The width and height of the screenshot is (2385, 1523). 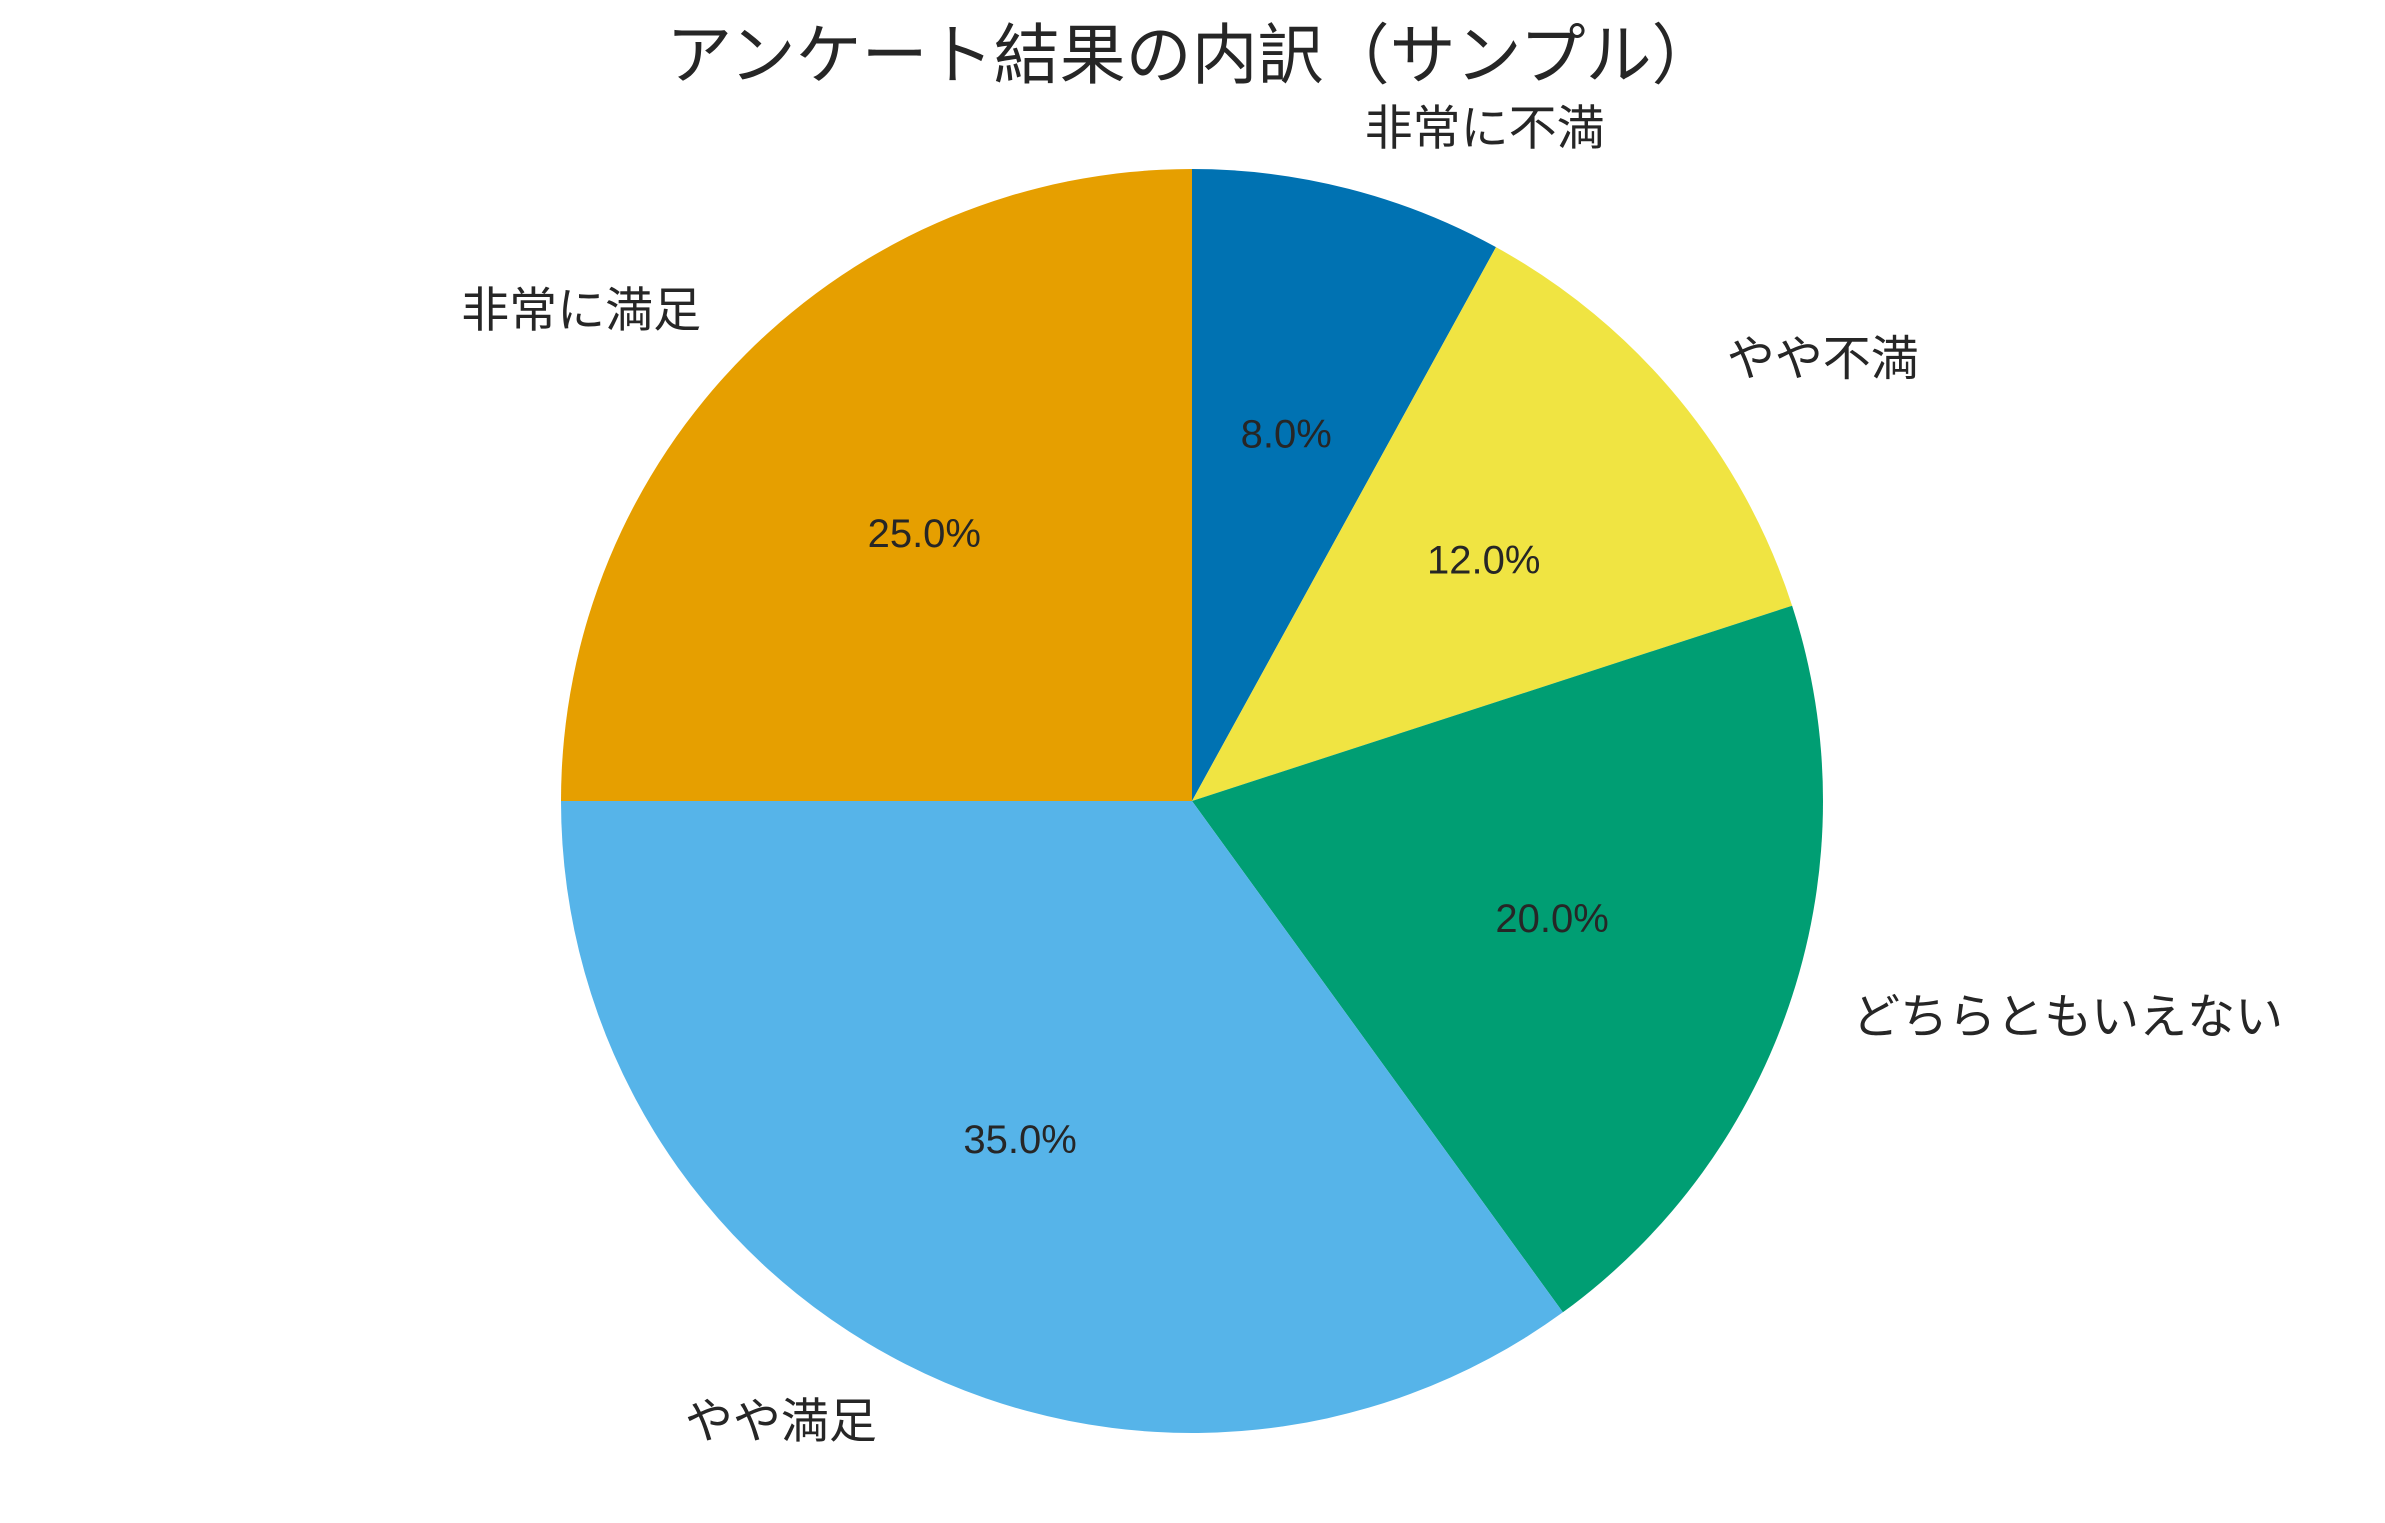 What do you see at coordinates (2067, 1017) in the screenshot?
I see `pie-slice-label: どちらともいえない` at bounding box center [2067, 1017].